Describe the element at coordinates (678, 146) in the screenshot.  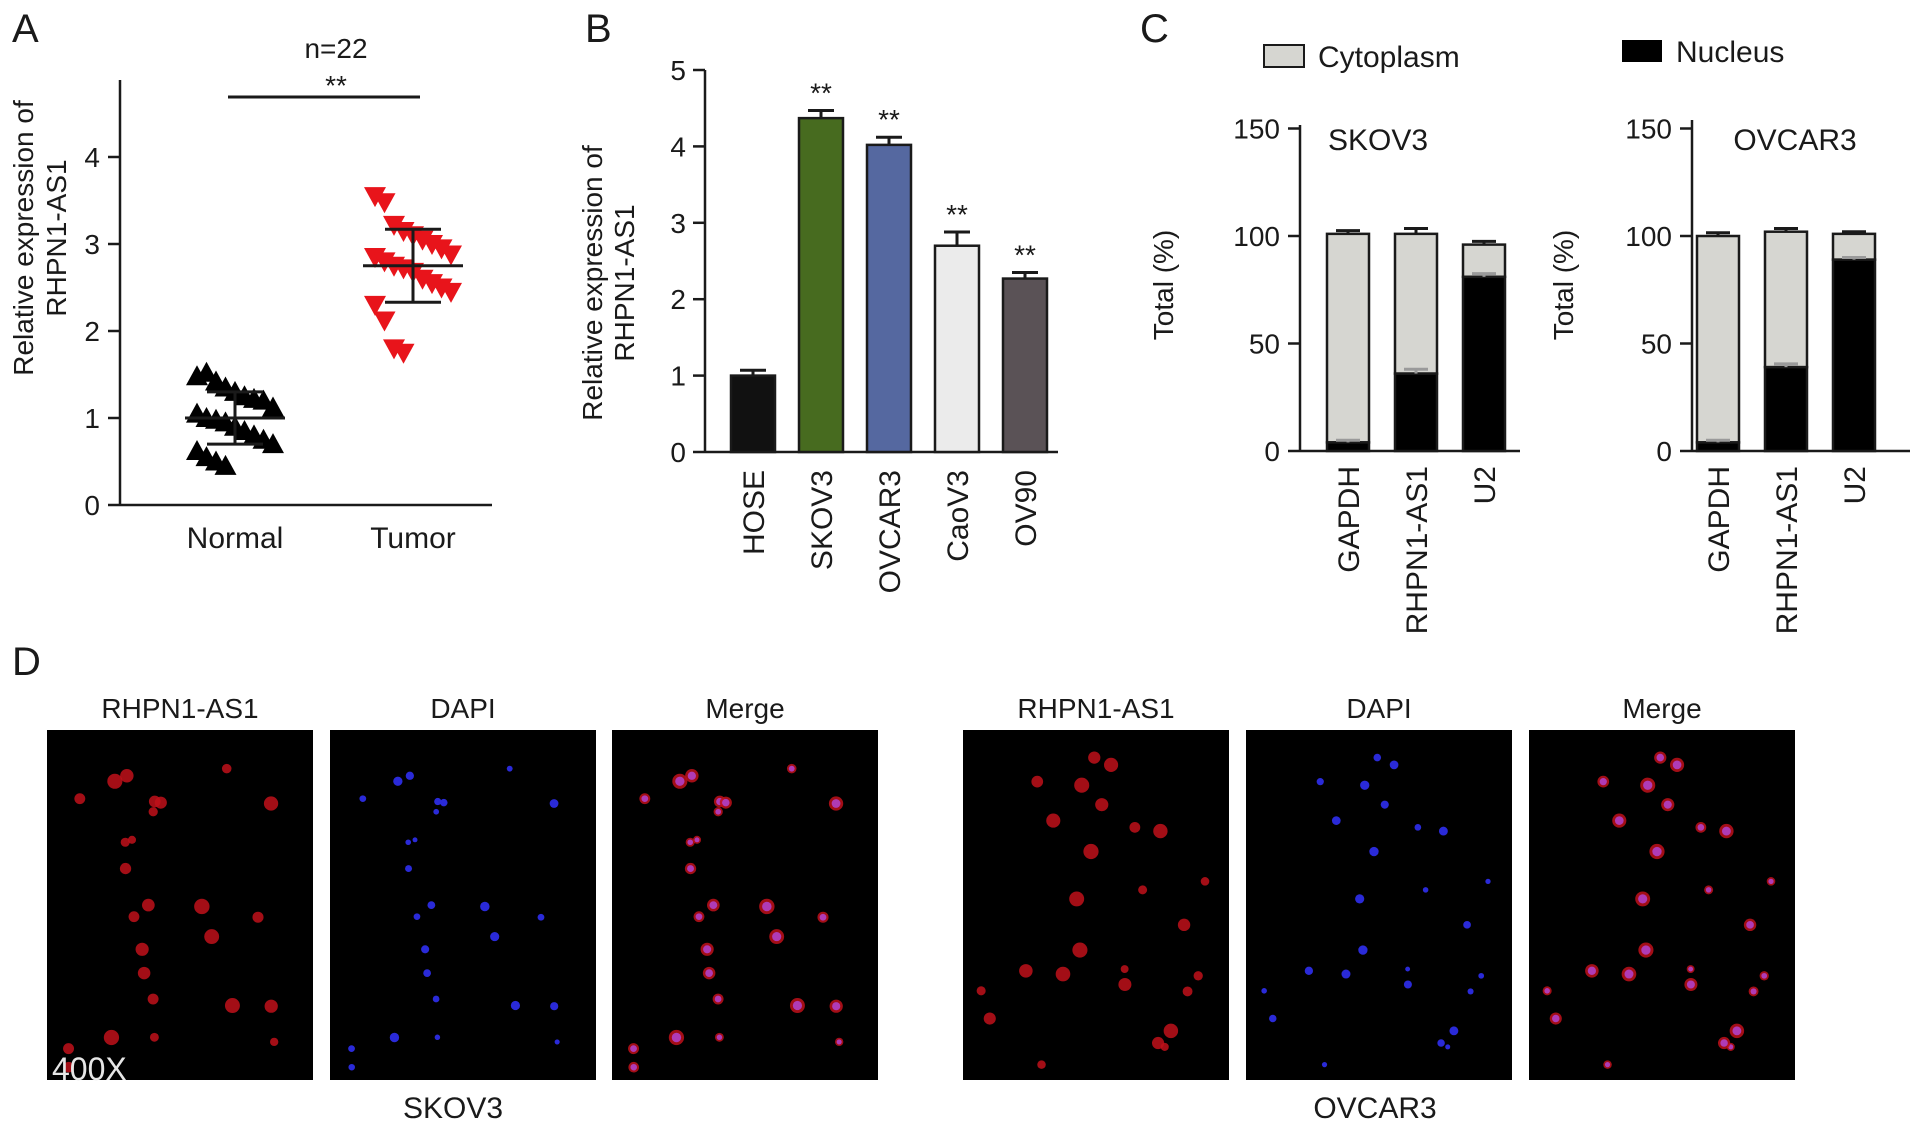
I see `y-tick-label: 4` at that location.